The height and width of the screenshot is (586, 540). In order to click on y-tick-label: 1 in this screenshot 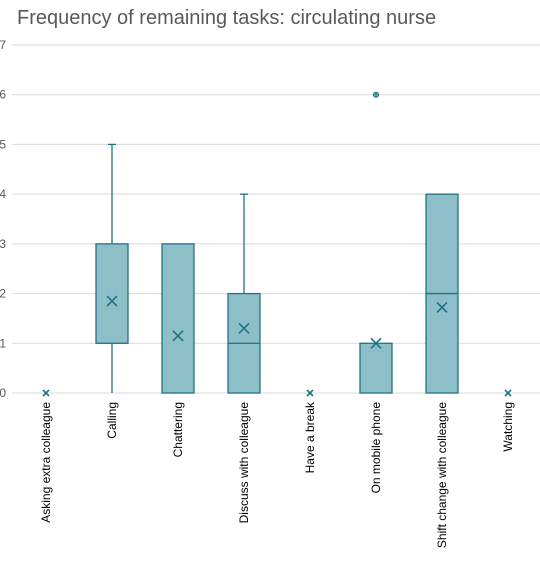, I will do `click(3, 343)`.